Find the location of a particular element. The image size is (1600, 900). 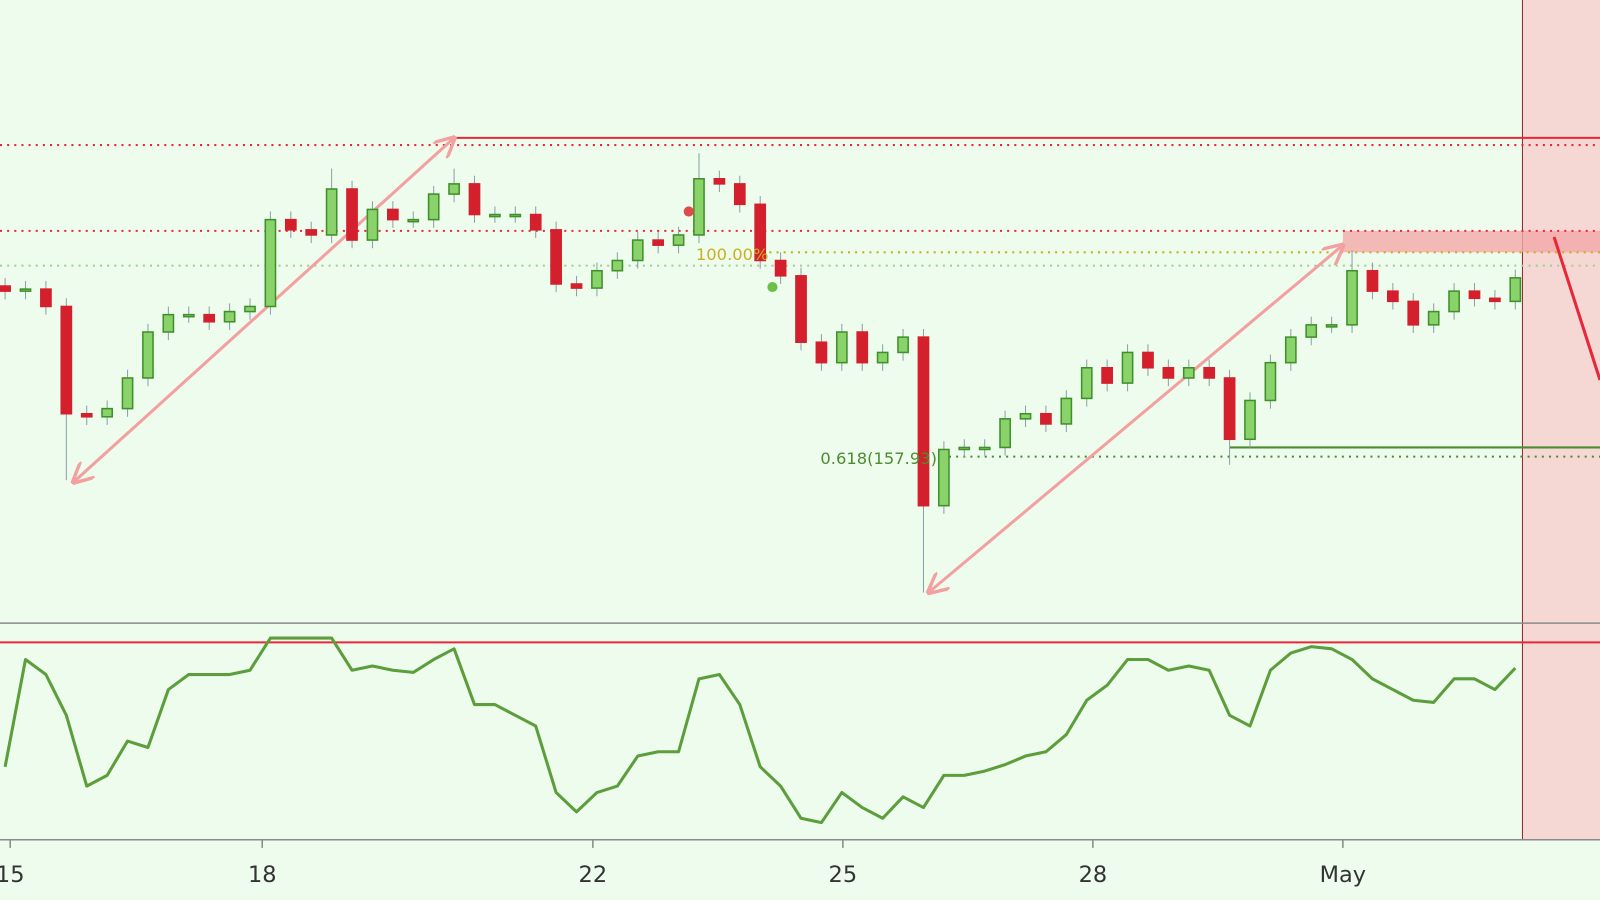

x-tick-label: 22 is located at coordinates (593, 875).